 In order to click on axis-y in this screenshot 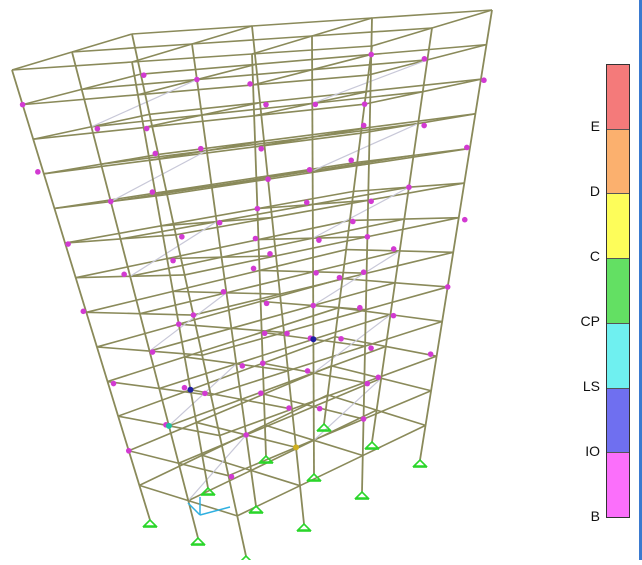, I will do `click(194, 509)`.